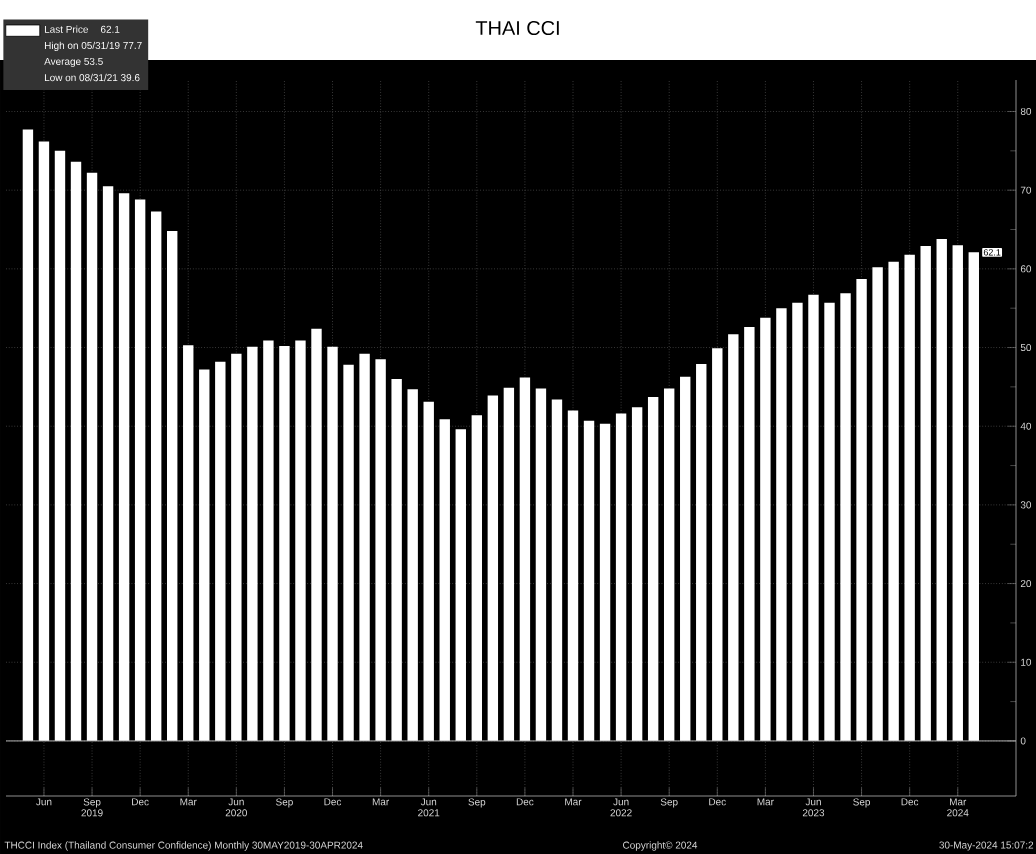  What do you see at coordinates (517, 28) in the screenshot?
I see `chart-title: THAI CCI` at bounding box center [517, 28].